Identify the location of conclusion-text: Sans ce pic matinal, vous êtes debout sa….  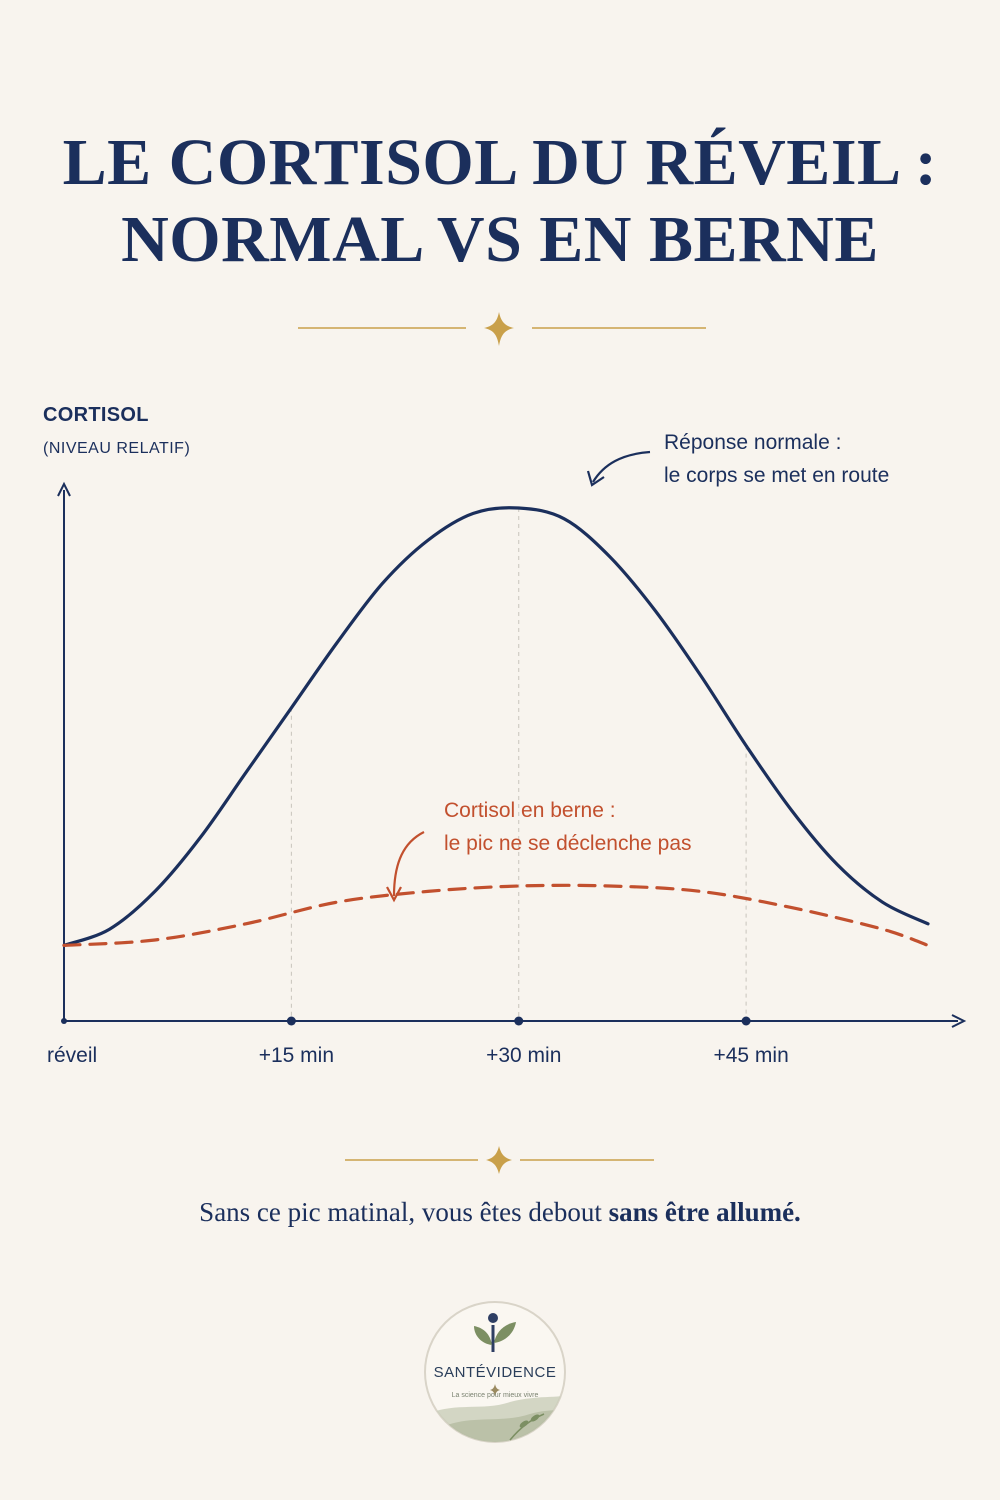
(500, 1212).